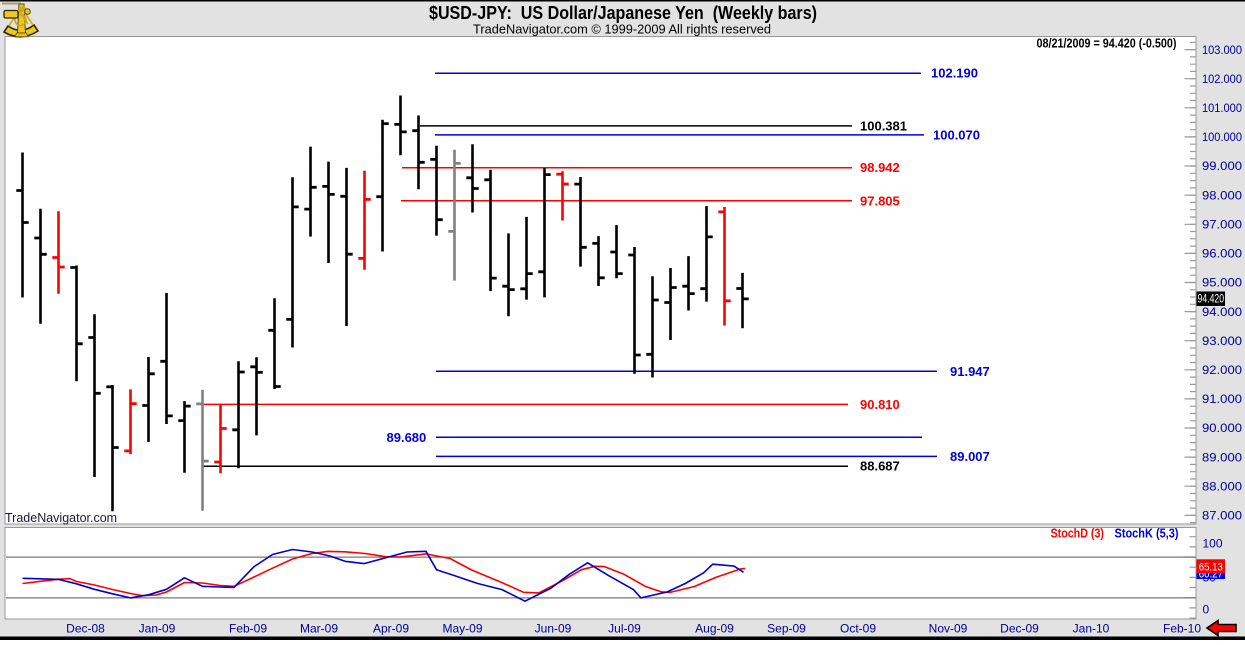 This screenshot has height=645, width=1245. I want to click on svg-text: 100.000, so click(1222, 137).